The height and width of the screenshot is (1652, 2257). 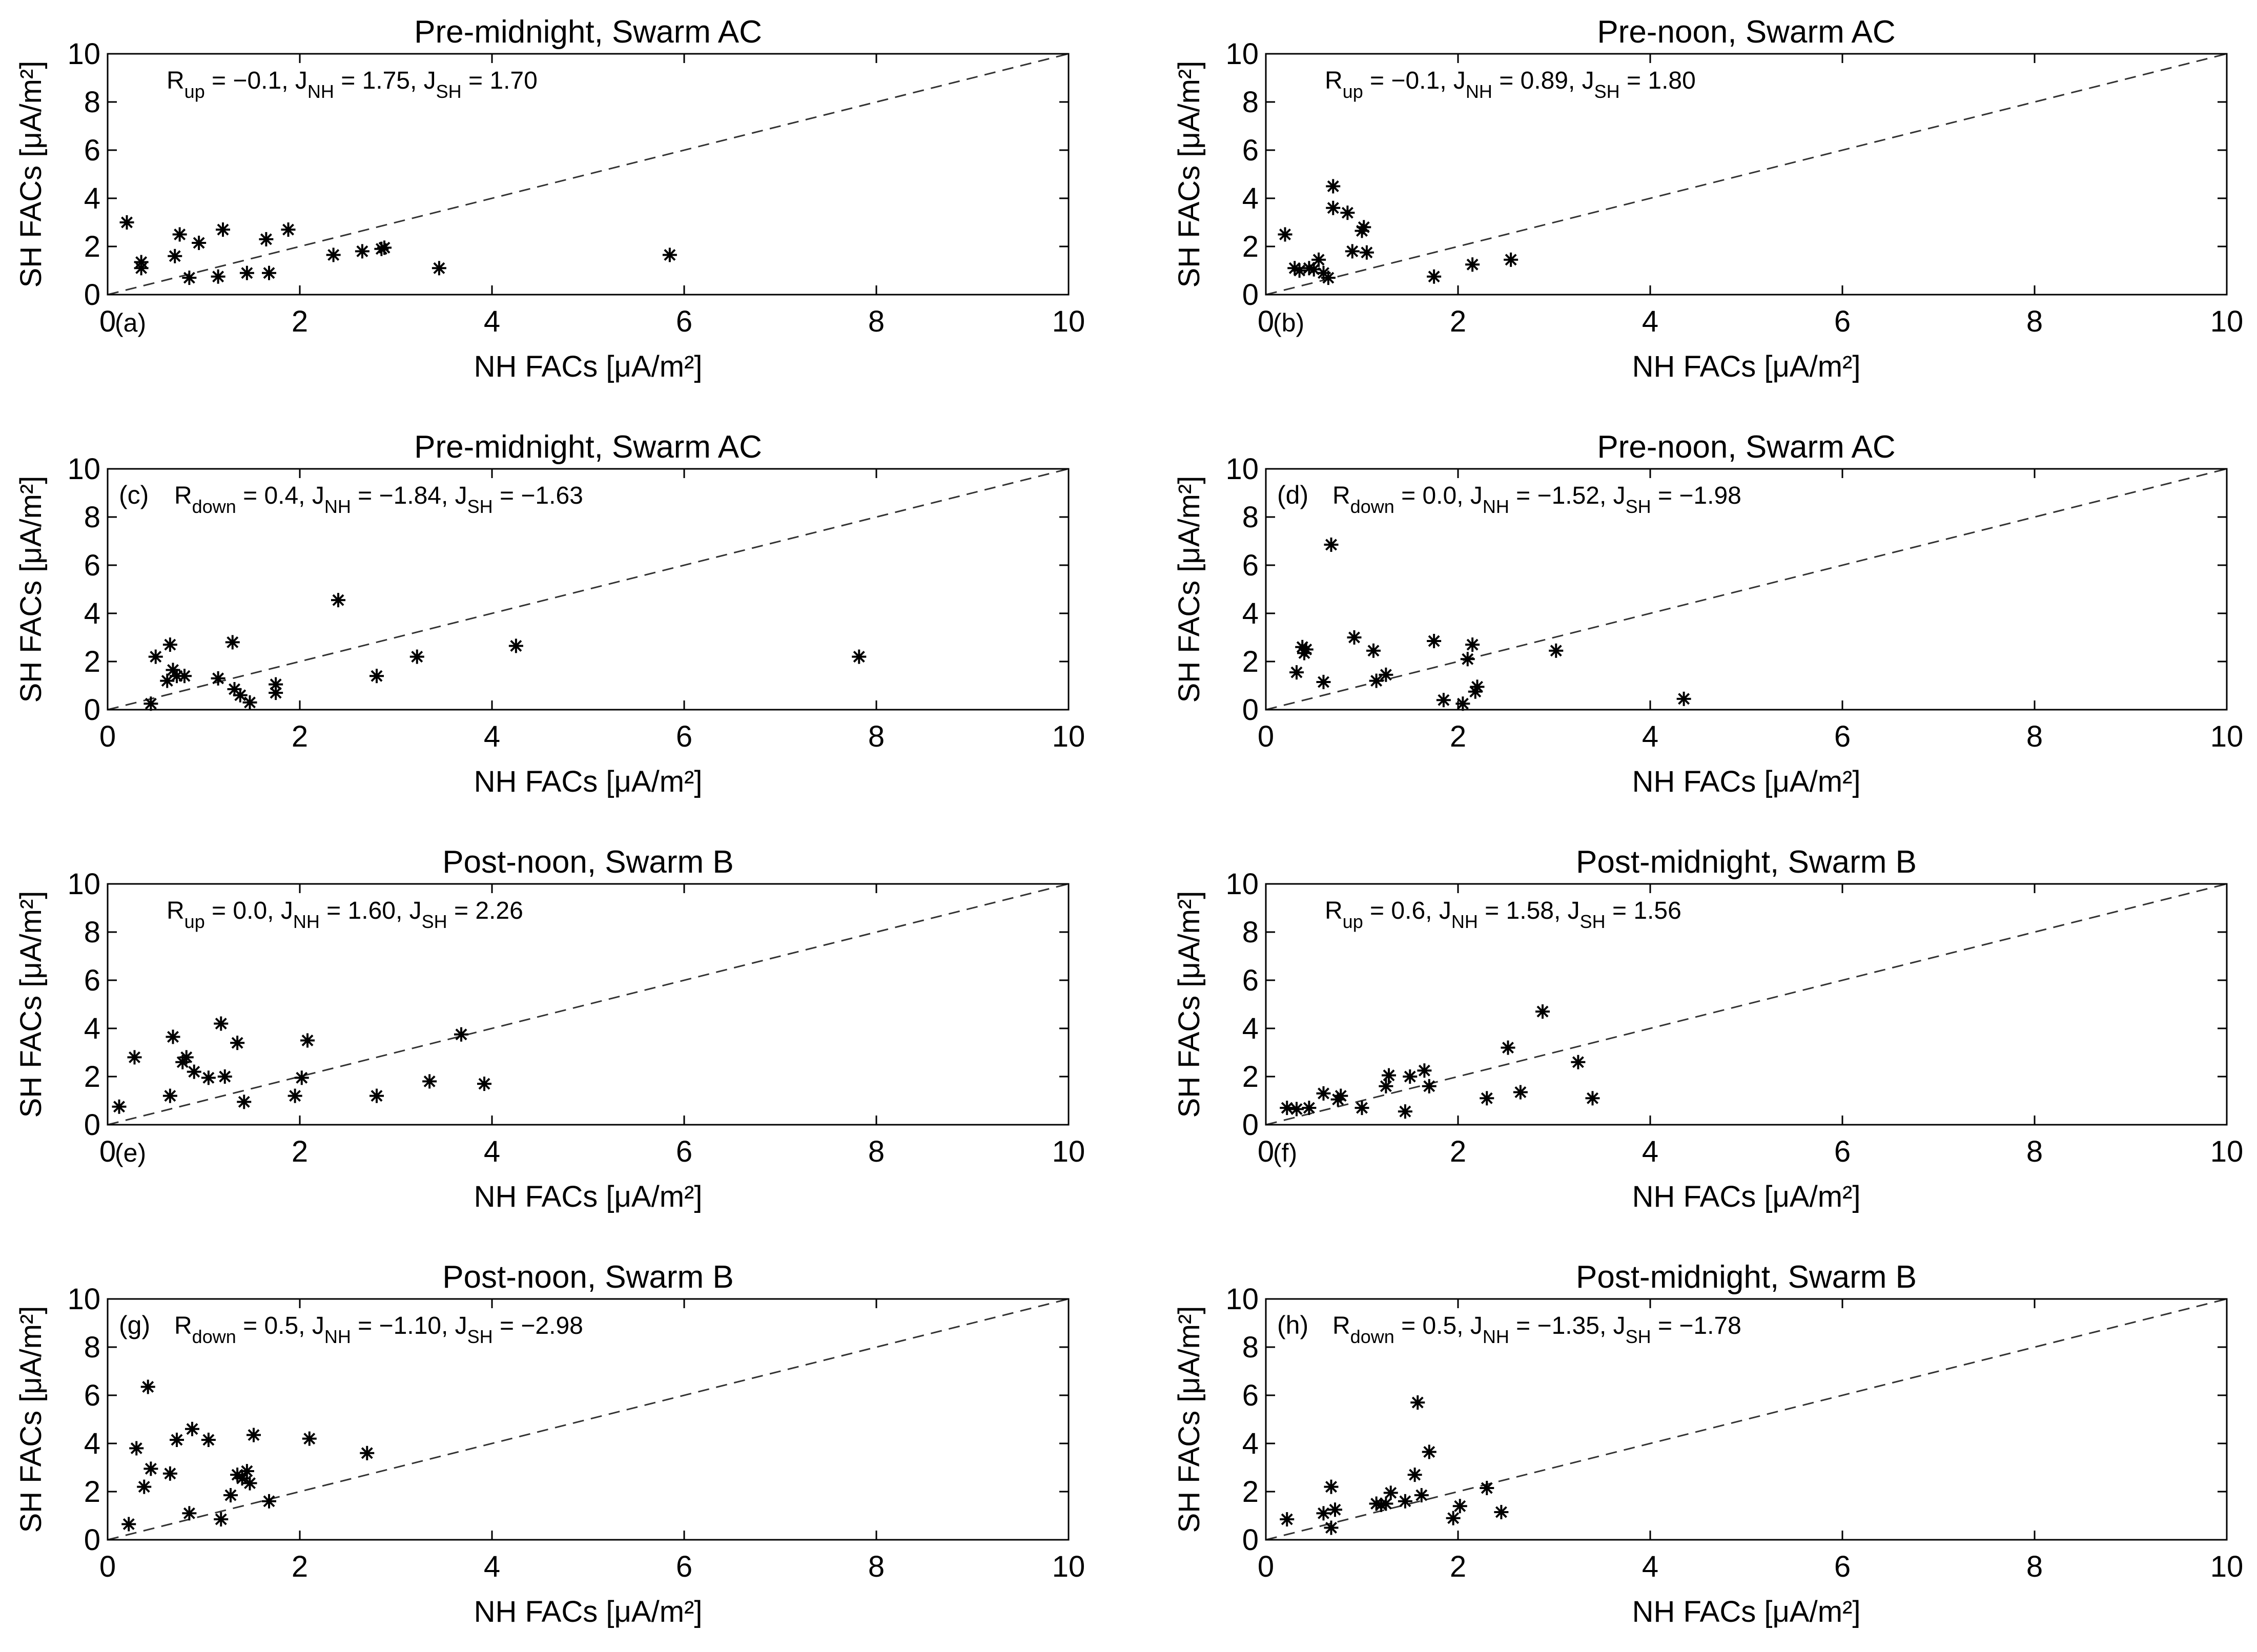 What do you see at coordinates (1671, 80) in the screenshot?
I see `jsh-value: 1.80` at bounding box center [1671, 80].